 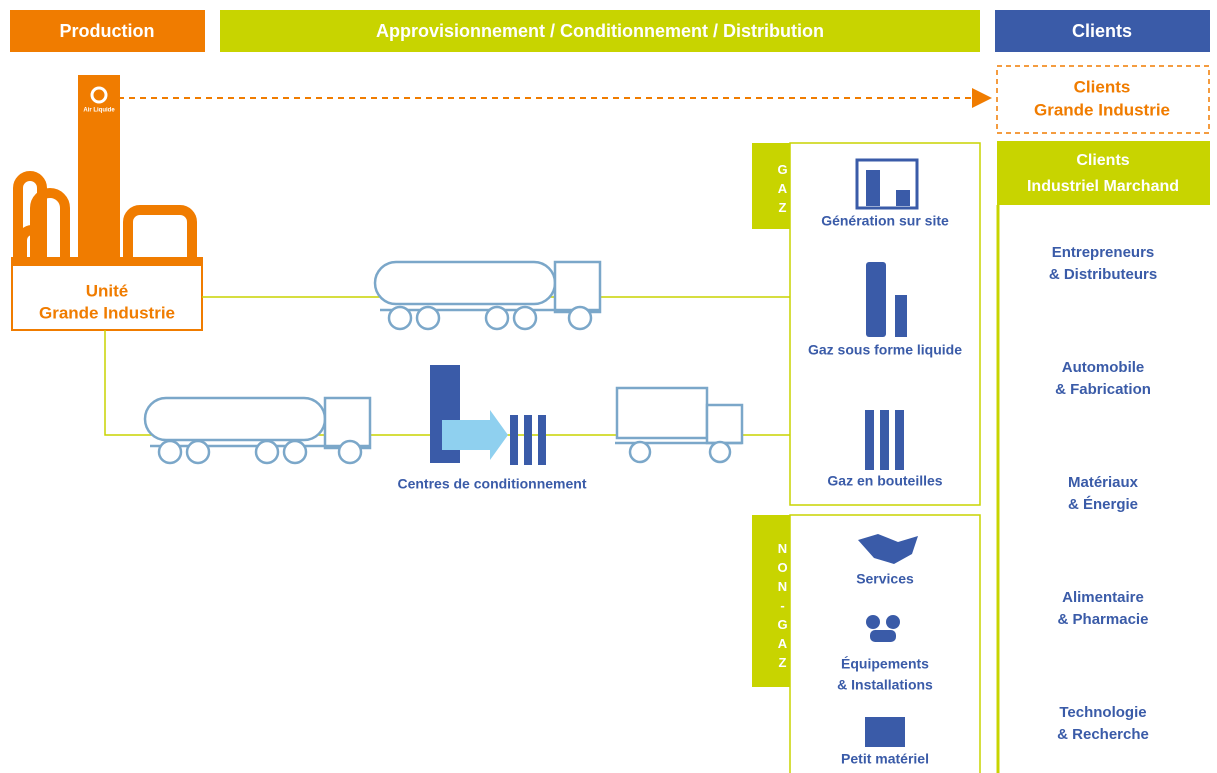 I want to click on item-label: Équipements, so click(x=885, y=664).